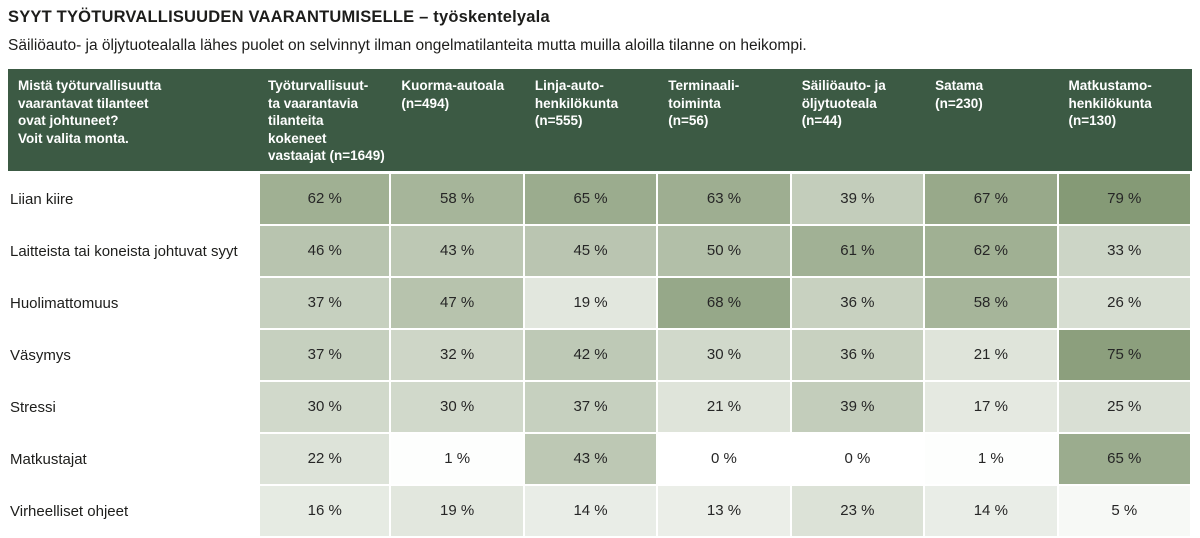 The width and height of the screenshot is (1200, 538). What do you see at coordinates (992, 199) in the screenshot?
I see `value-cell: 67 %` at bounding box center [992, 199].